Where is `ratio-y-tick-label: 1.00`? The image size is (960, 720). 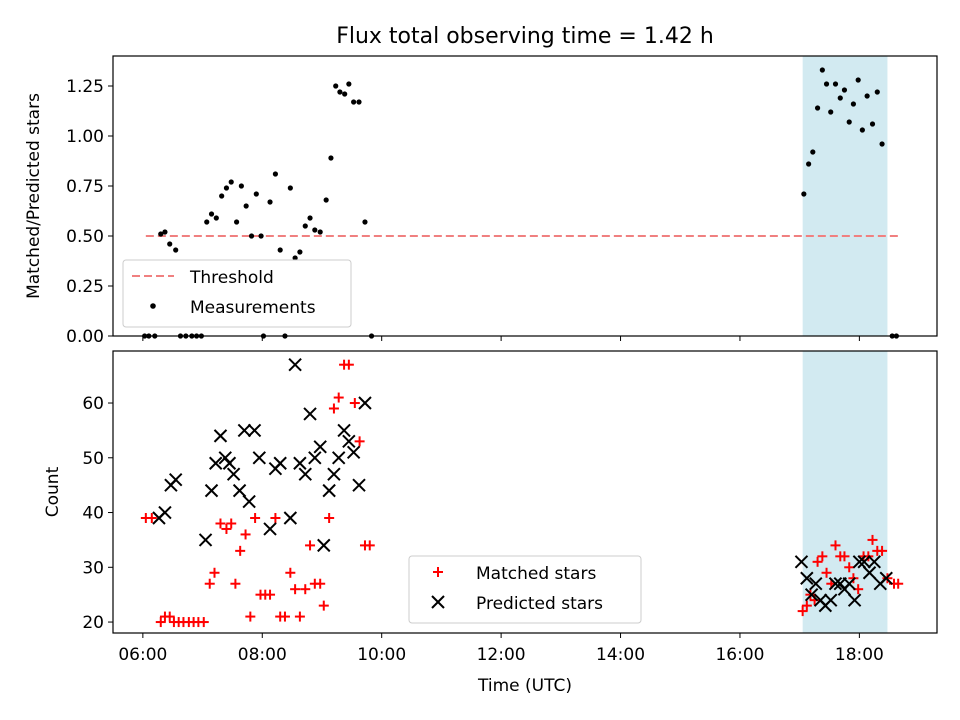
ratio-y-tick-label: 1.00 is located at coordinates (85, 137).